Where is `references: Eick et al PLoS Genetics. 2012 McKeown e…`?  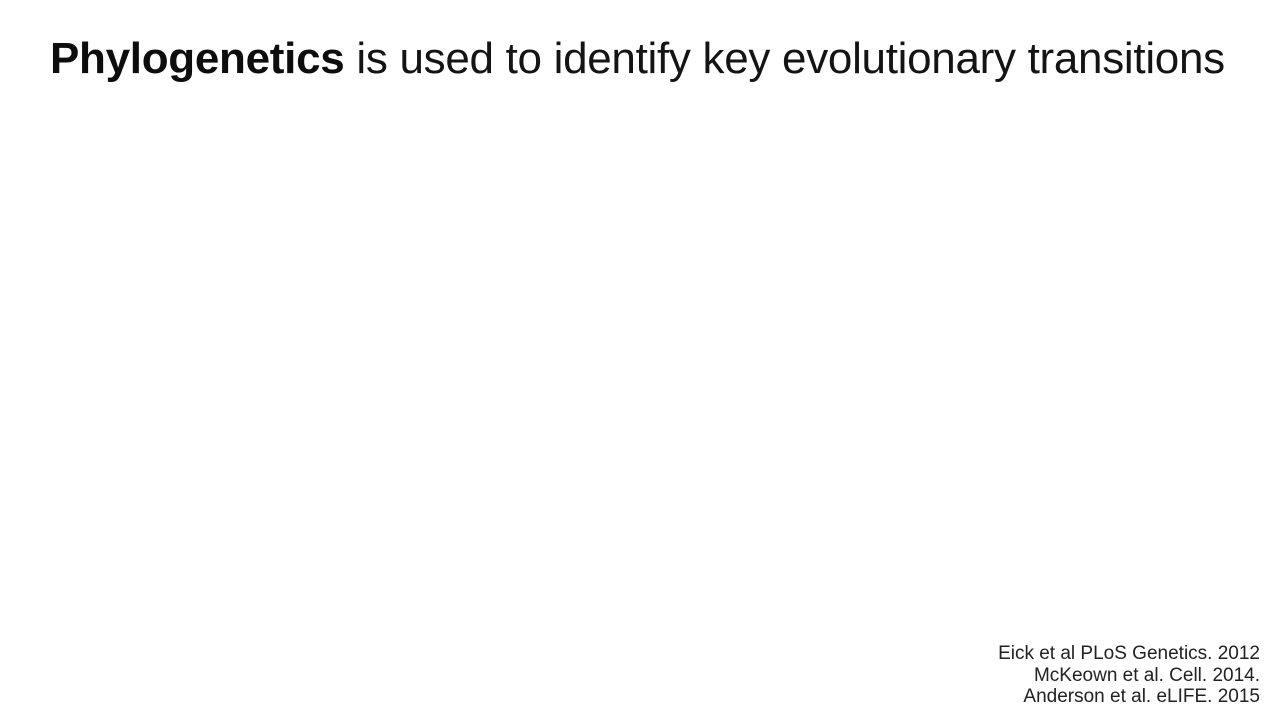
references: Eick et al PLoS Genetics. 2012 McKeown e… is located at coordinates (1050, 675).